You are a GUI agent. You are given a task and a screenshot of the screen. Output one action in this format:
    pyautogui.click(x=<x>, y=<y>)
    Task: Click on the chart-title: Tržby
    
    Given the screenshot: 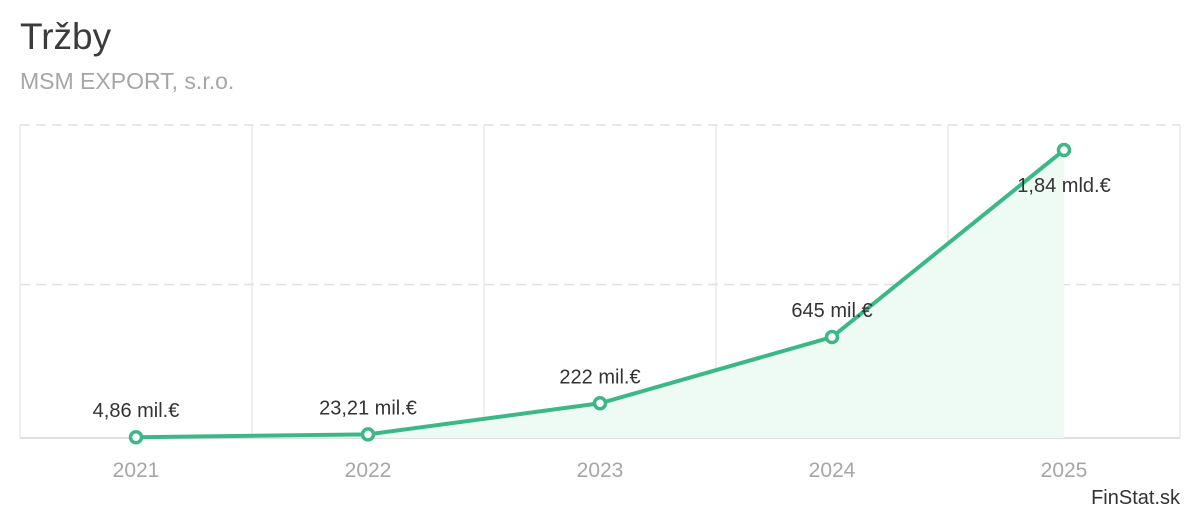 What is the action you would take?
    pyautogui.click(x=66, y=36)
    